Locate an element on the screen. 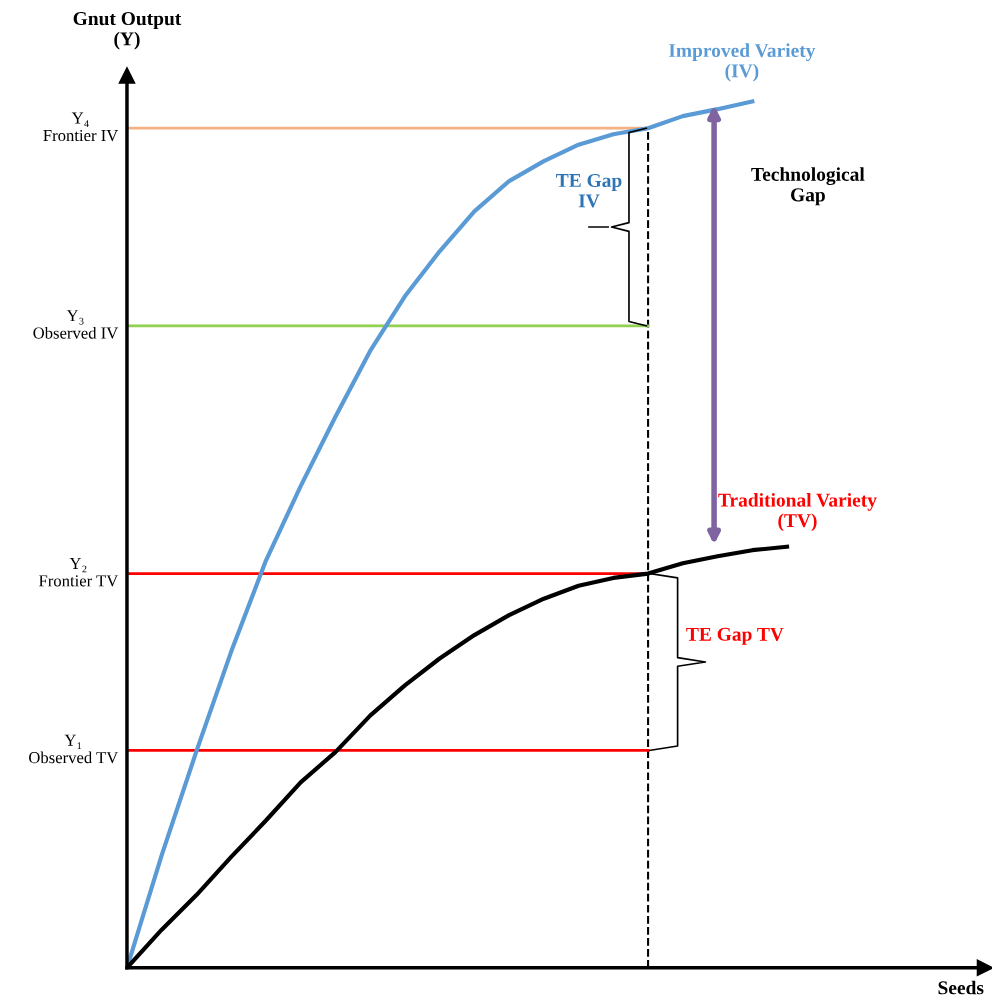  annotation: TE Gap TV is located at coordinates (735, 636).